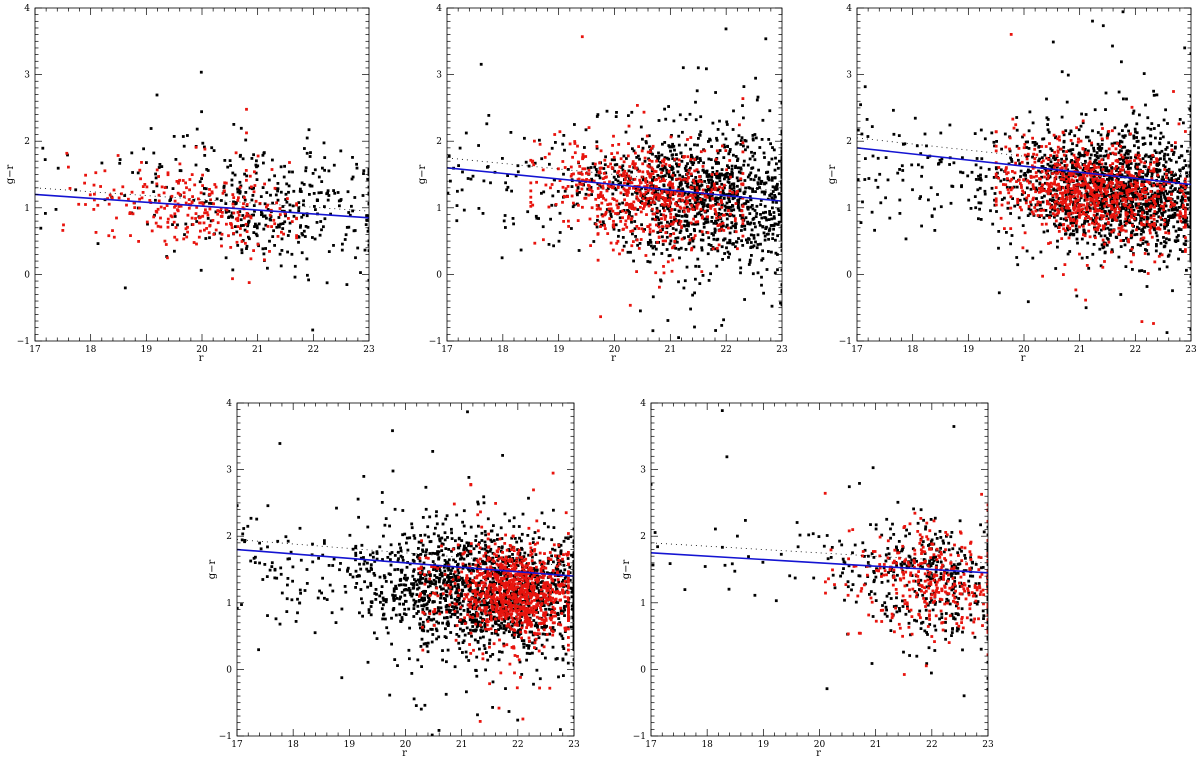 The image size is (1200, 758). Describe the element at coordinates (670, 350) in the screenshot. I see `x-tick-label: 21` at that location.